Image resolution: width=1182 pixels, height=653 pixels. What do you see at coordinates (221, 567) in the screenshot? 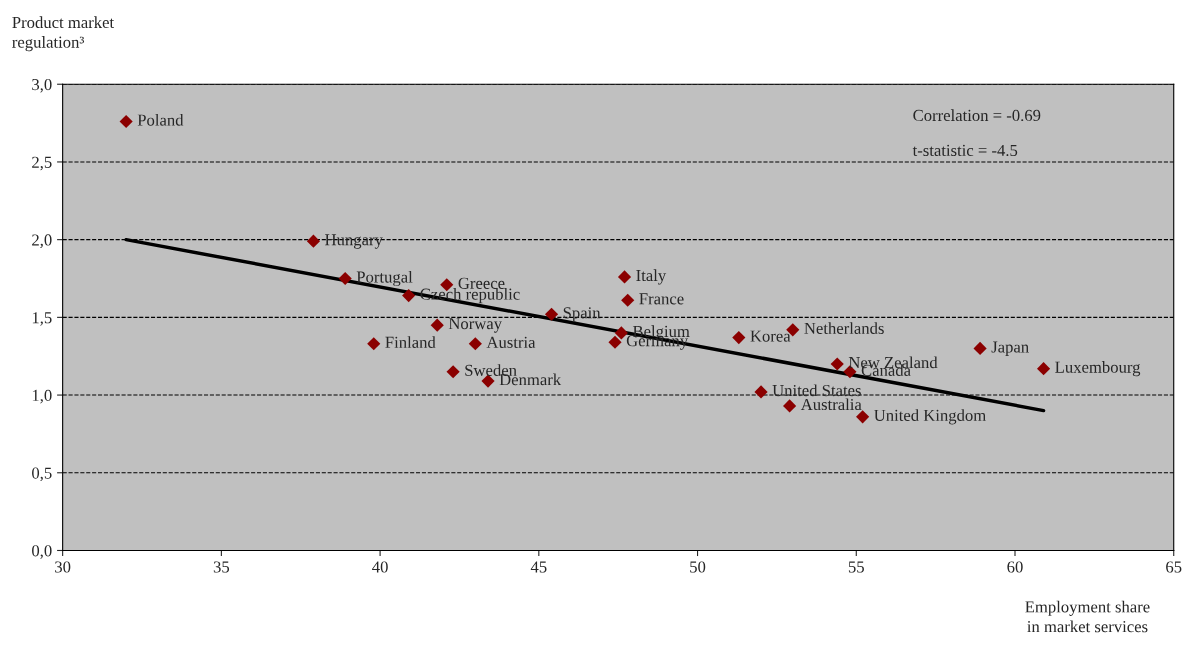
I see `x-tick-label: 35` at bounding box center [221, 567].